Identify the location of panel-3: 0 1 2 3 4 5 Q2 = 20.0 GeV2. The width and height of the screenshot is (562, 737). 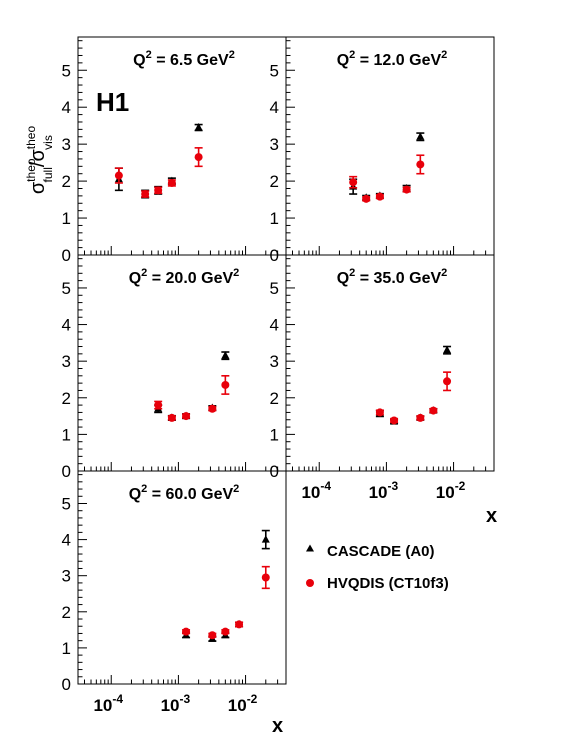
(174, 367).